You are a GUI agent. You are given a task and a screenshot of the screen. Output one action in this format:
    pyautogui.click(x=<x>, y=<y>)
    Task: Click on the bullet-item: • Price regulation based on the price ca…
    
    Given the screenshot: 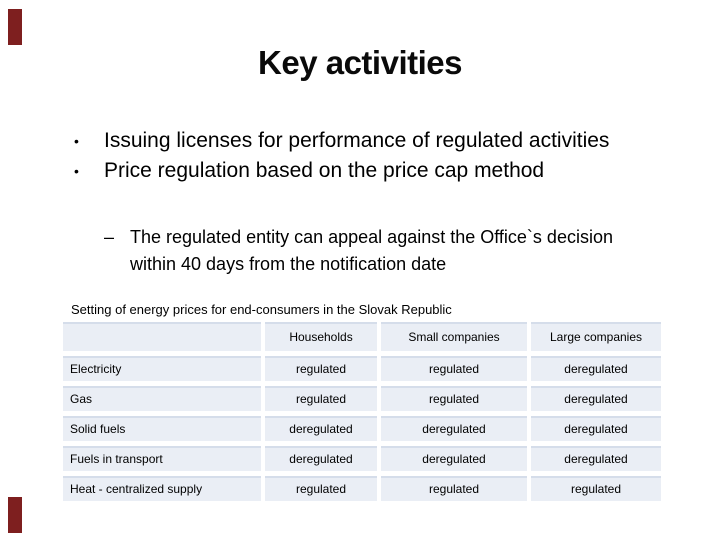 What is the action you would take?
    pyautogui.click(x=356, y=171)
    